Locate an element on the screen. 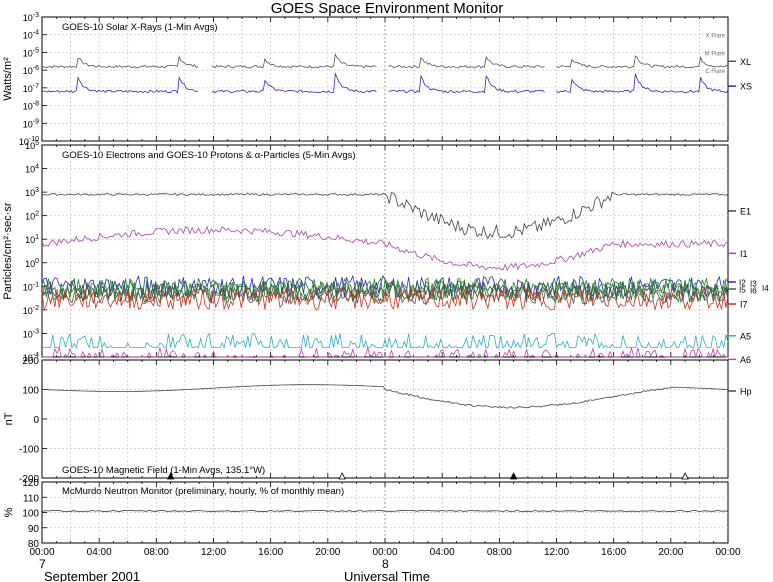 The height and width of the screenshot is (582, 773). y-tick-label: 10-1 is located at coordinates (31, 286).